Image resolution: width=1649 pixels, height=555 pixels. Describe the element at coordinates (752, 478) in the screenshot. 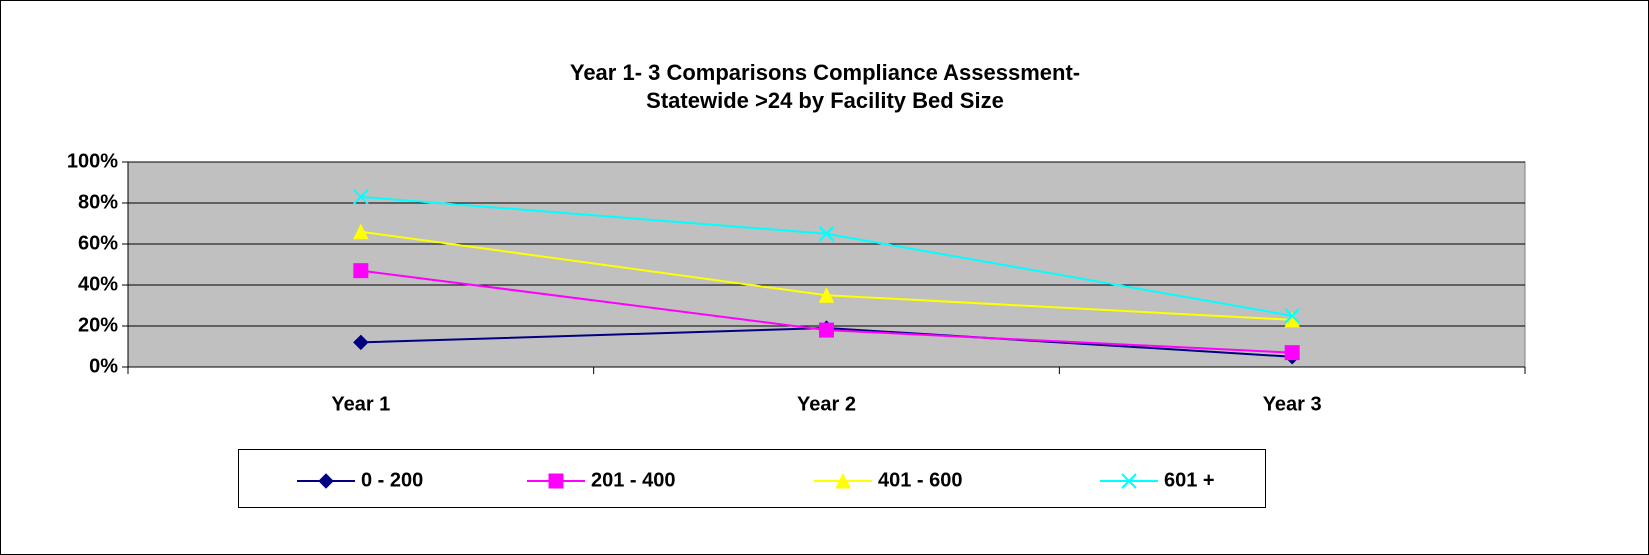

I see `legend-box` at that location.